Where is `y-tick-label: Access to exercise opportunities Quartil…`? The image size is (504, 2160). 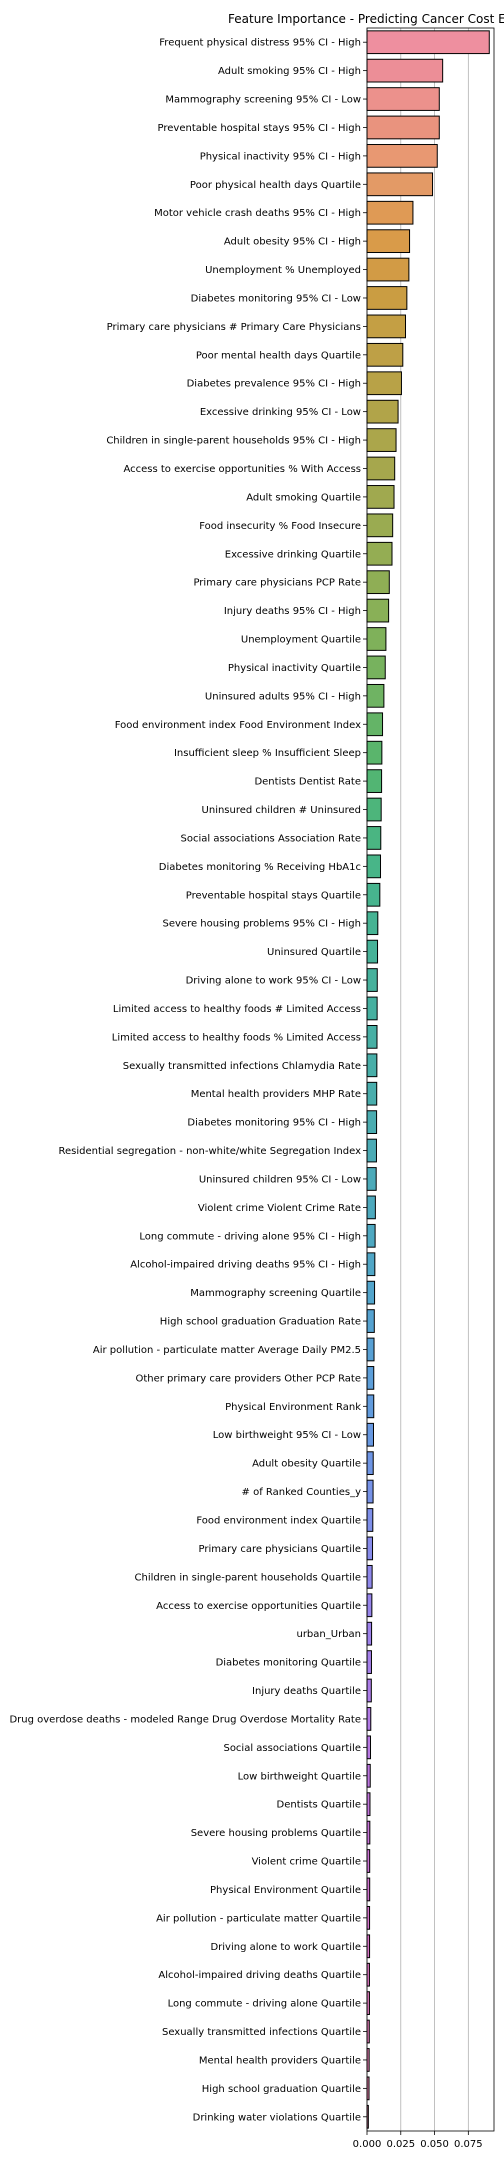
y-tick-label: Access to exercise opportunities Quartil… is located at coordinates (258, 1606).